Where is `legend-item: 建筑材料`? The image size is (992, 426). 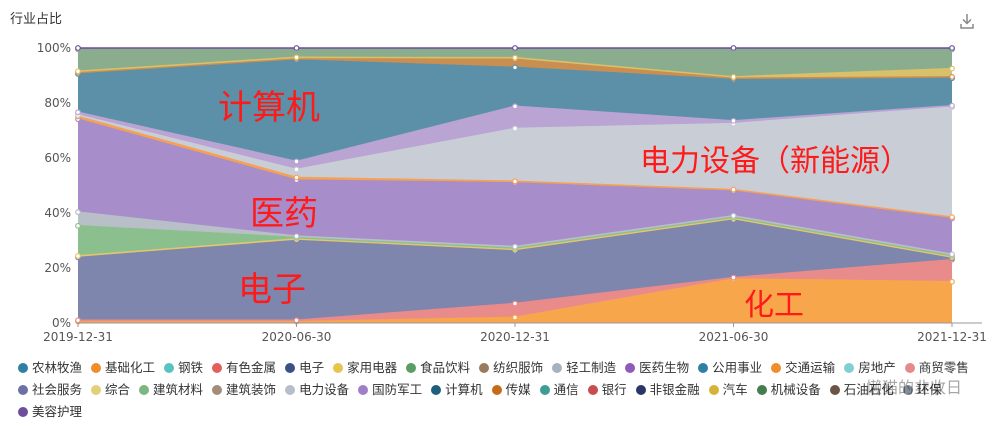 legend-item: 建筑材料 is located at coordinates (171, 390).